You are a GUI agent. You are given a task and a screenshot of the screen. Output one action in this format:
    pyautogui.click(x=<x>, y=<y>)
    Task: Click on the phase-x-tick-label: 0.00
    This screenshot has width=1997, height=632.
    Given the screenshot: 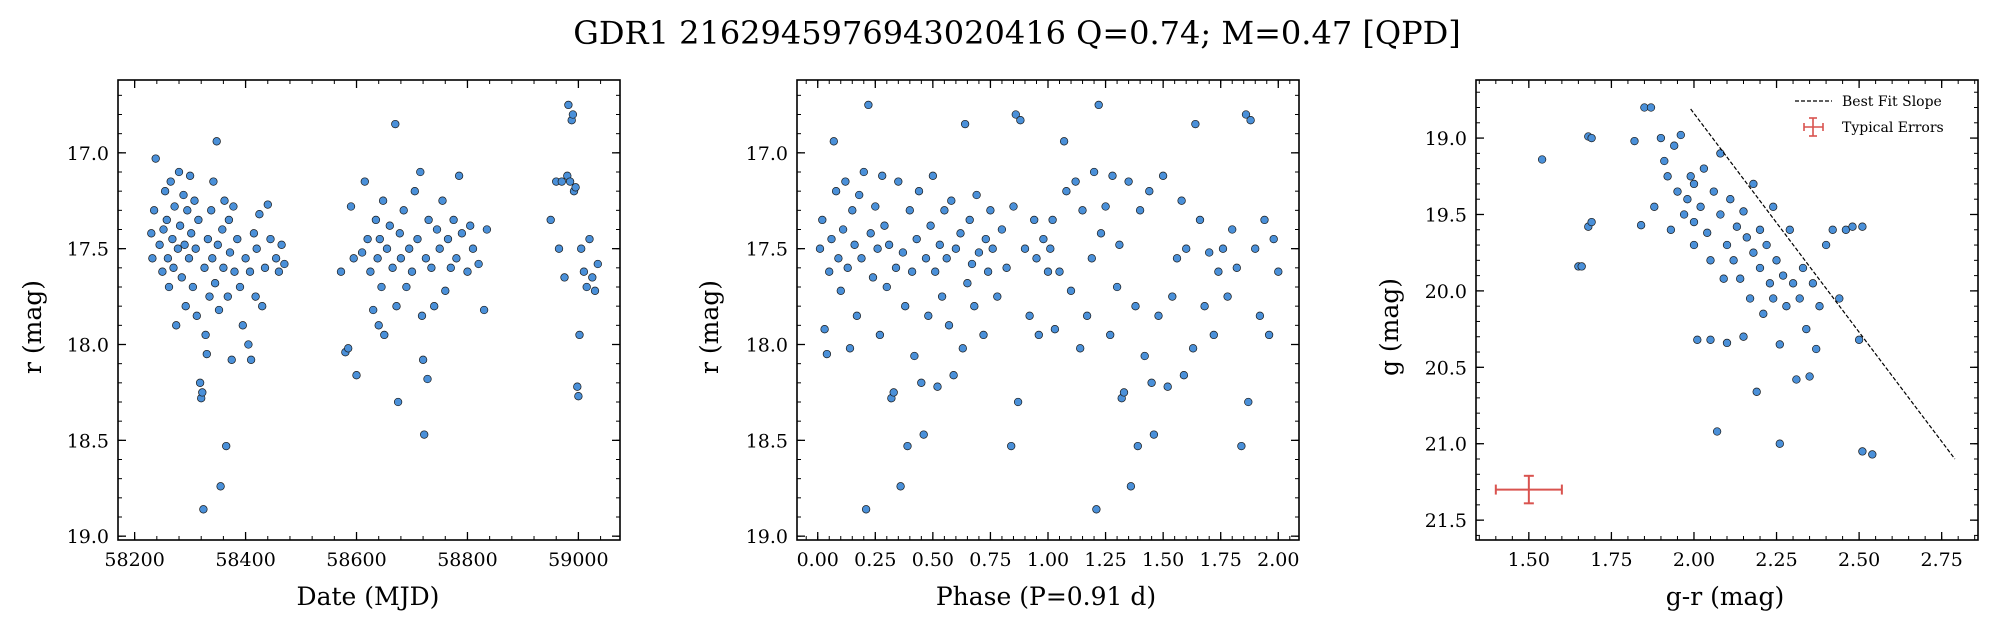 What is the action you would take?
    pyautogui.click(x=818, y=560)
    